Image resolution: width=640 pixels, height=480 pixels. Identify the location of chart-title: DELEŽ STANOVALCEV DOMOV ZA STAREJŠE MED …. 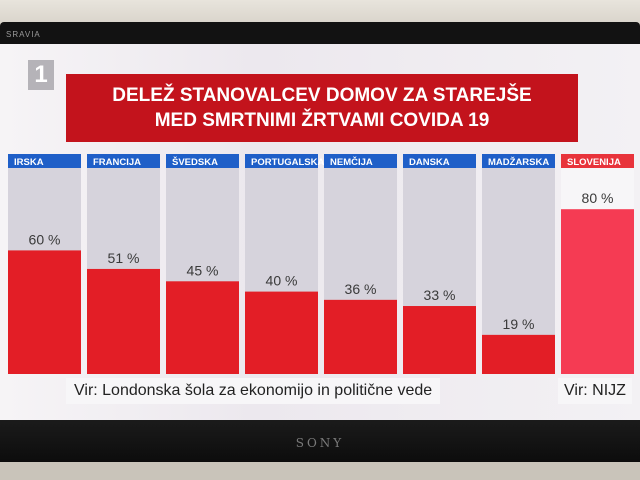
(322, 108).